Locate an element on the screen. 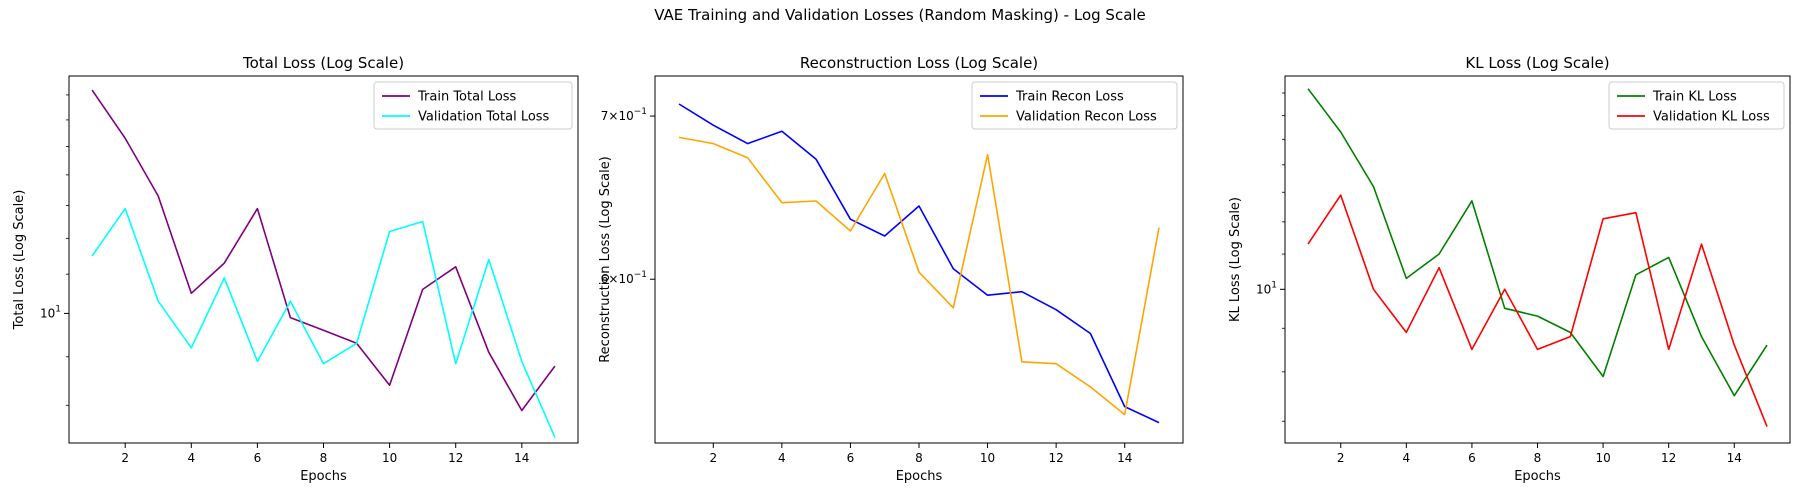  y-axis-label: KL Loss (Log Scale) is located at coordinates (1235, 259).